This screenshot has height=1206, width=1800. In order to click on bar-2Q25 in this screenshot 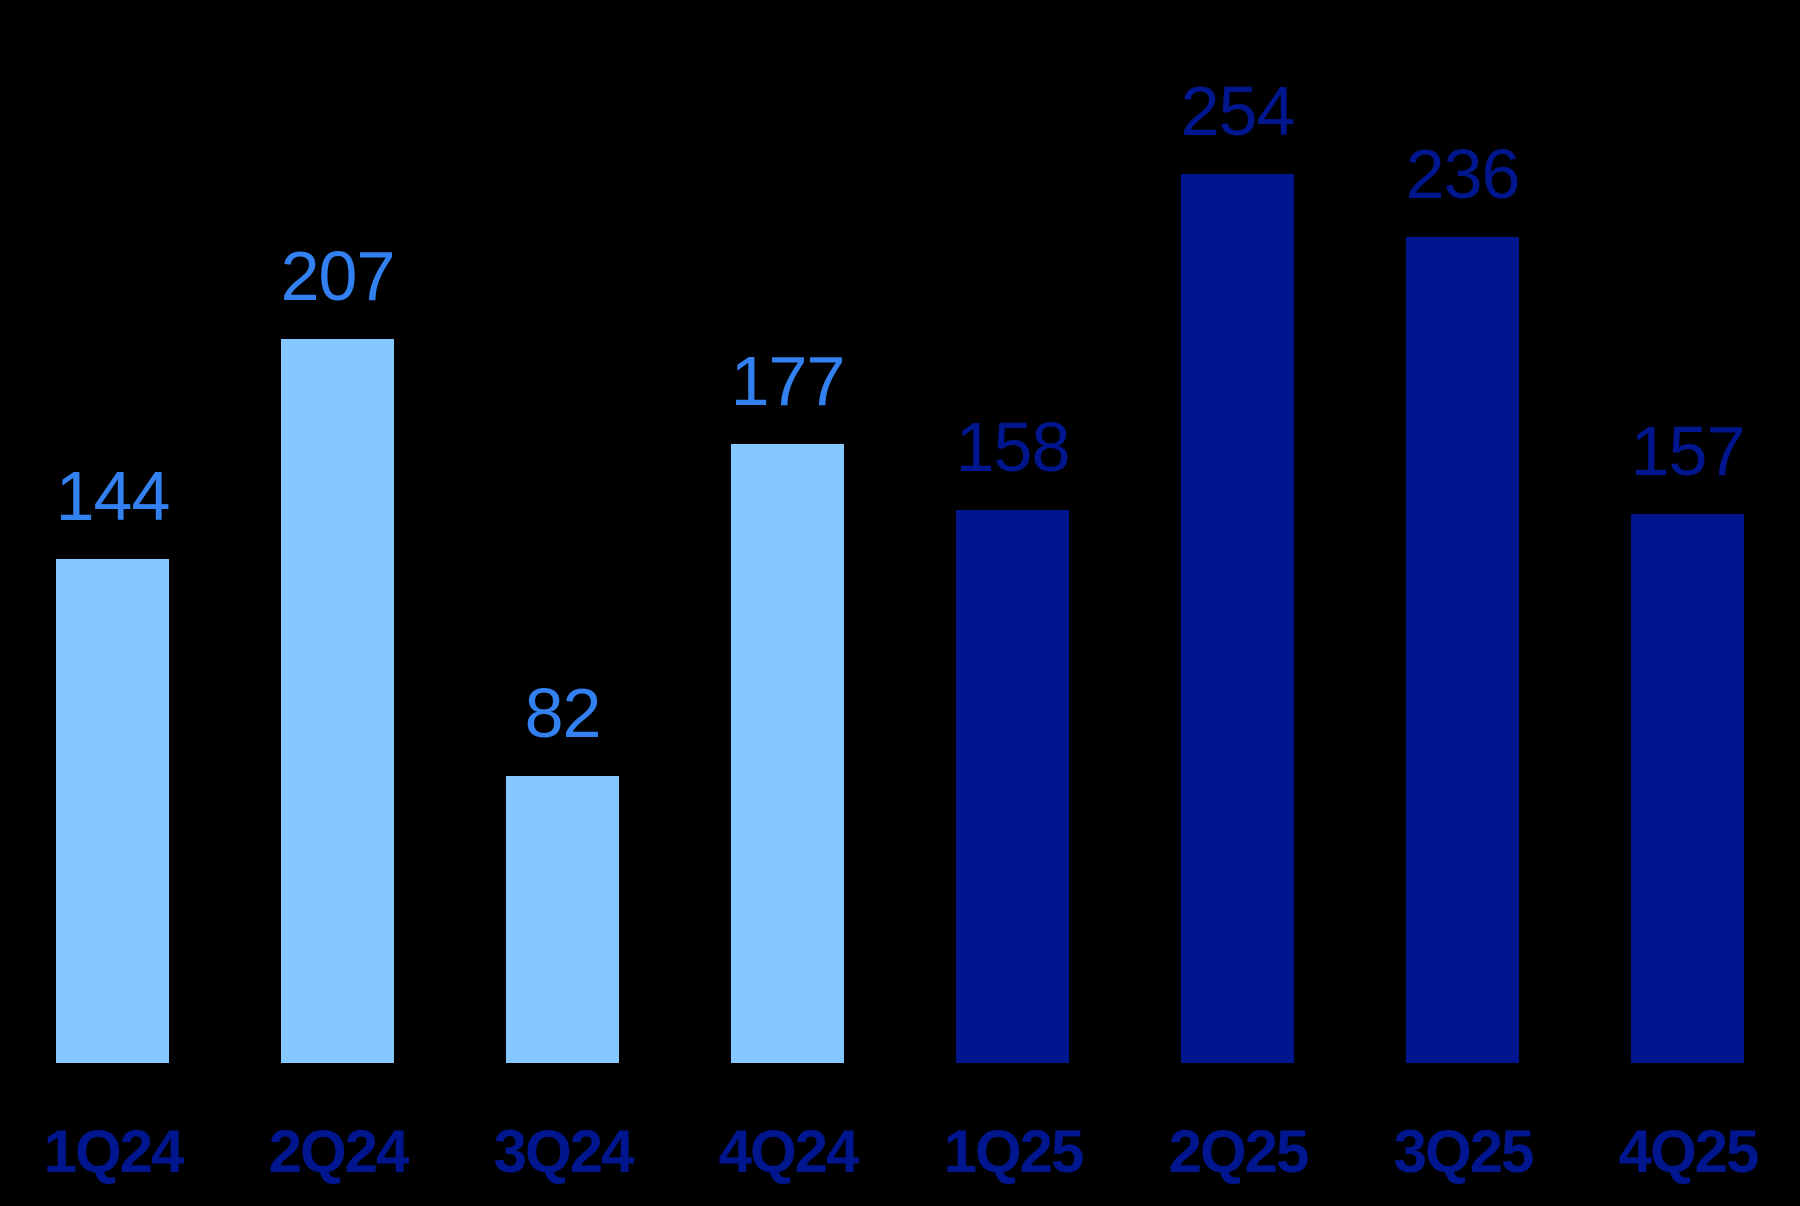, I will do `click(1237, 618)`.